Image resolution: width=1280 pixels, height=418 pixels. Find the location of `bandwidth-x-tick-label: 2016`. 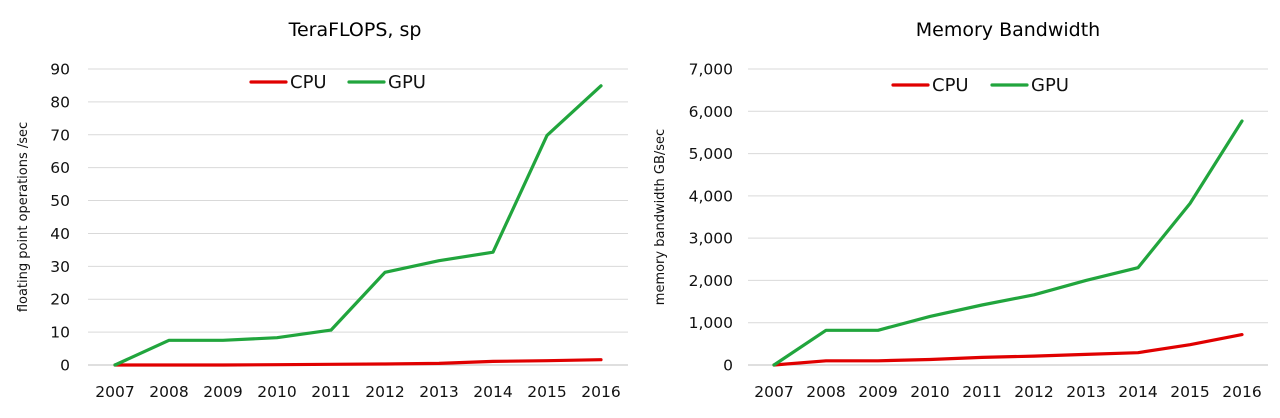

bandwidth-x-tick-label: 2016 is located at coordinates (1241, 392).